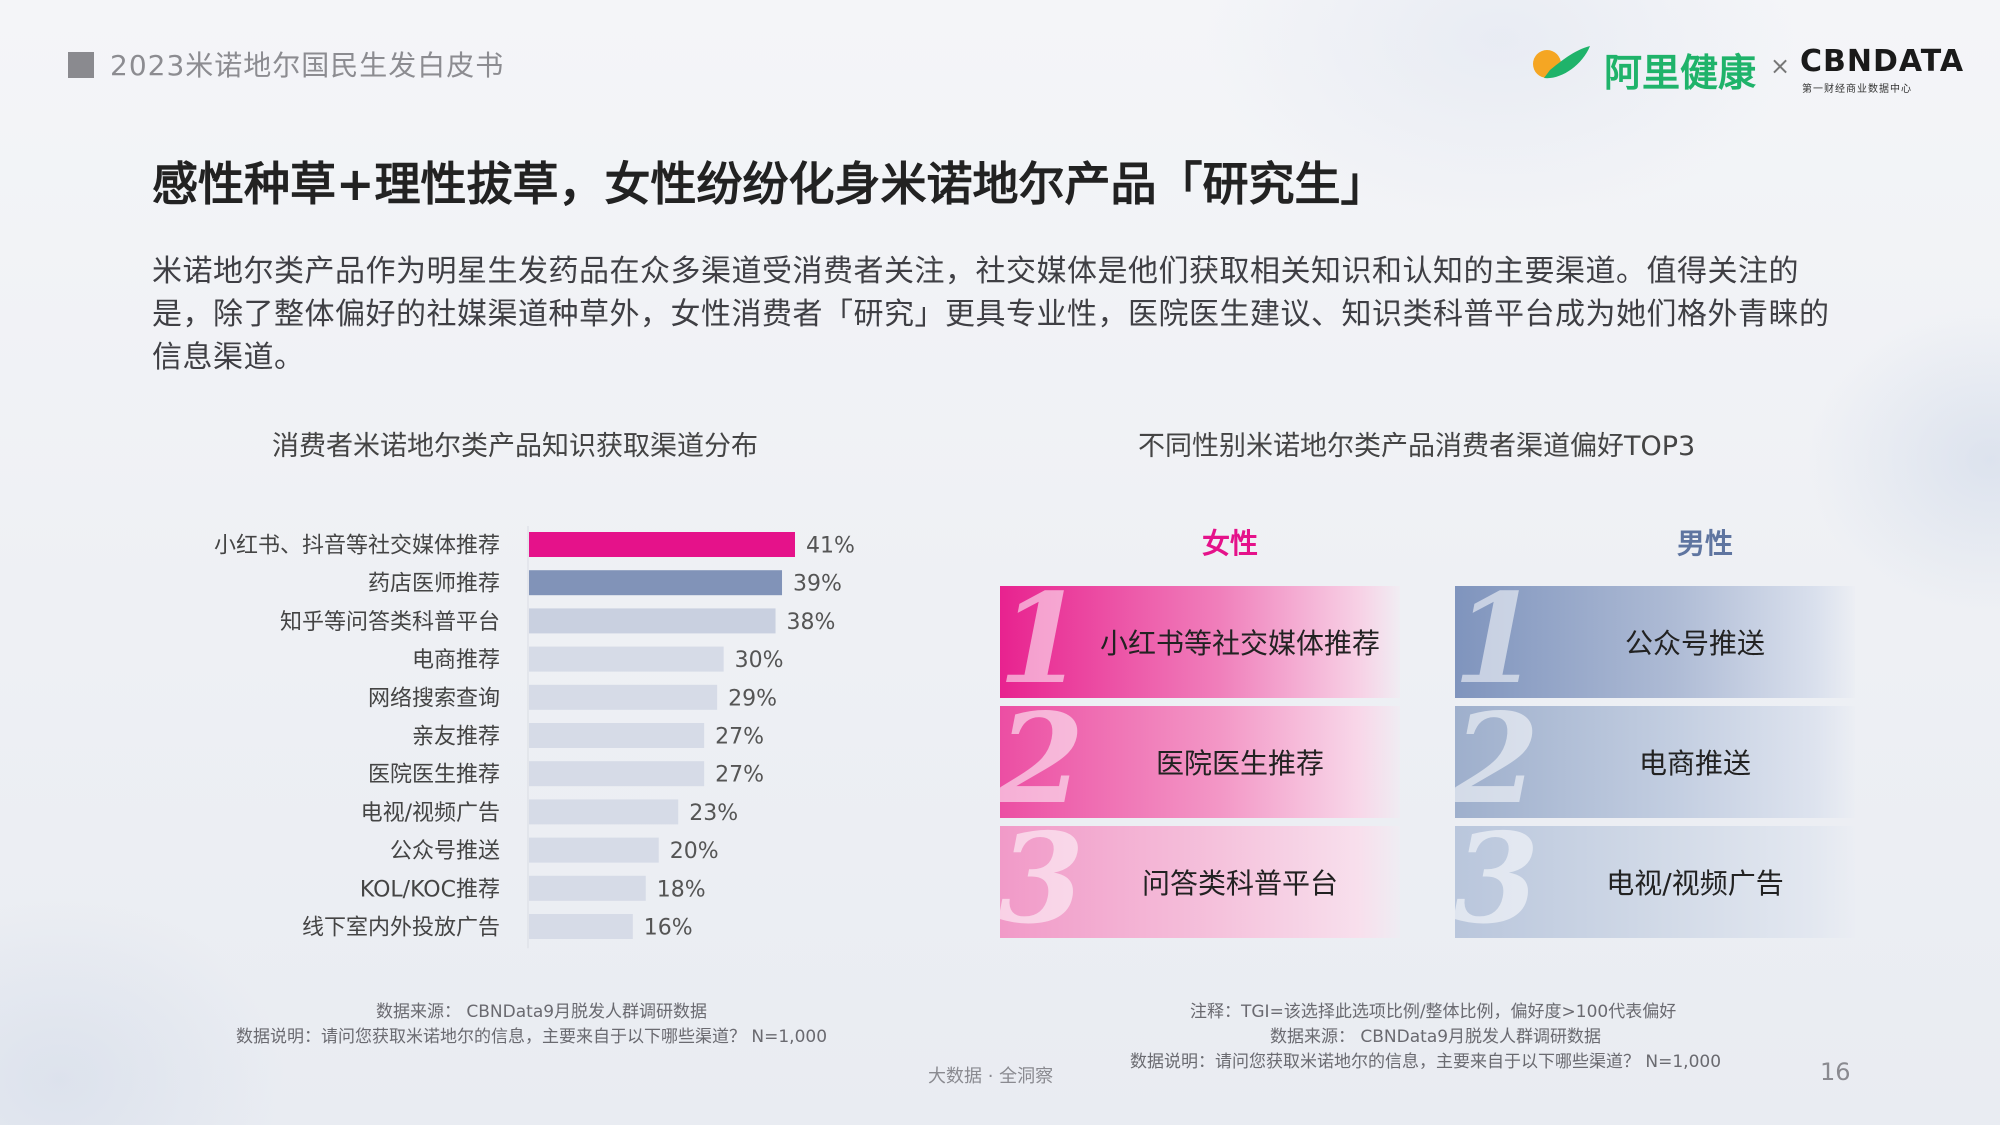  I want to click on male-rank-2-card: 2 电商推送, so click(1655, 762).